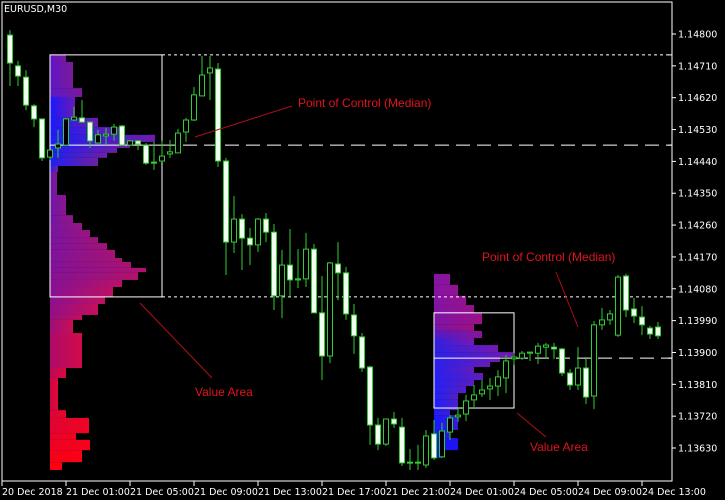 Image resolution: width=725 pixels, height=500 pixels. What do you see at coordinates (697, 385) in the screenshot?
I see `price-tick-label: 1.13810` at bounding box center [697, 385].